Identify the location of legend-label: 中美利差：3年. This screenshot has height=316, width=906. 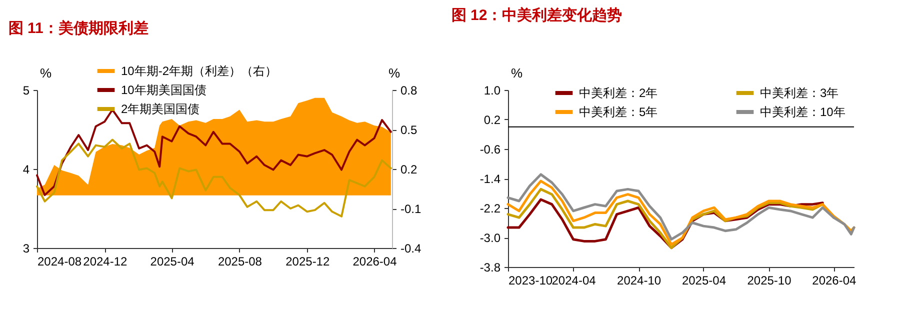
(799, 93).